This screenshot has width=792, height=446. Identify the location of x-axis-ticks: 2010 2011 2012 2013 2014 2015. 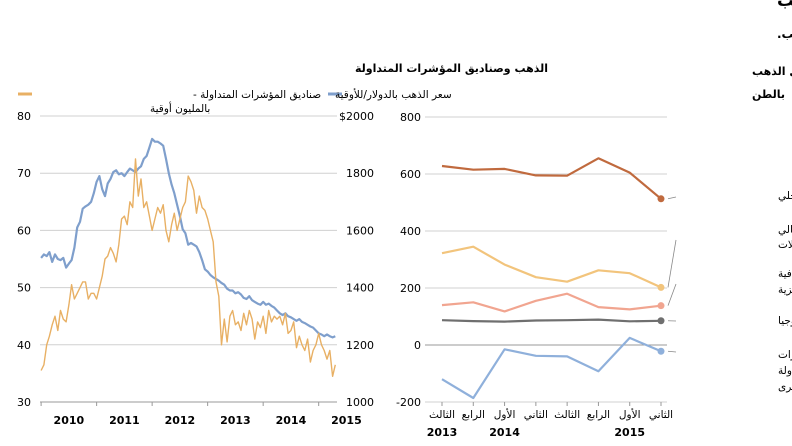
(201, 414).